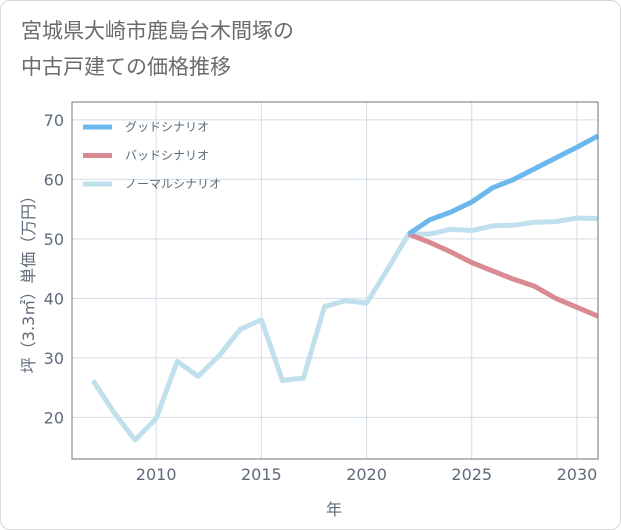 This screenshot has height=530, width=621. Describe the element at coordinates (471, 474) in the screenshot. I see `x-tick-label-2025: 2025` at that location.